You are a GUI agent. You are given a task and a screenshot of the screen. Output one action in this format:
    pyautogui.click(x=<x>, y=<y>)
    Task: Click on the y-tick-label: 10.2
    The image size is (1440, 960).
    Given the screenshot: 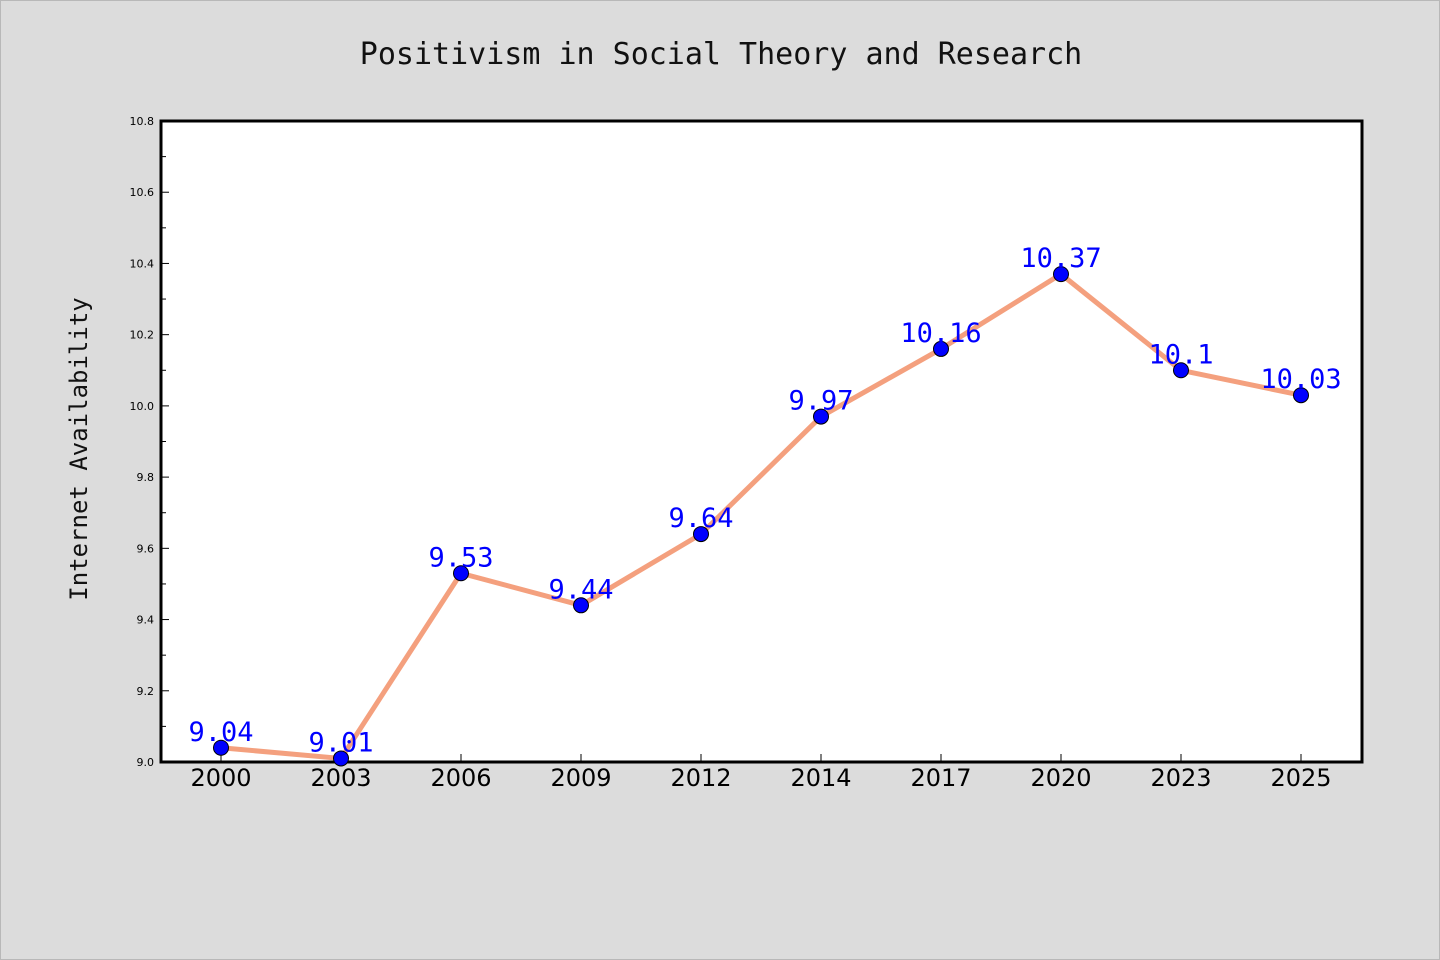 What is the action you would take?
    pyautogui.click(x=142, y=335)
    